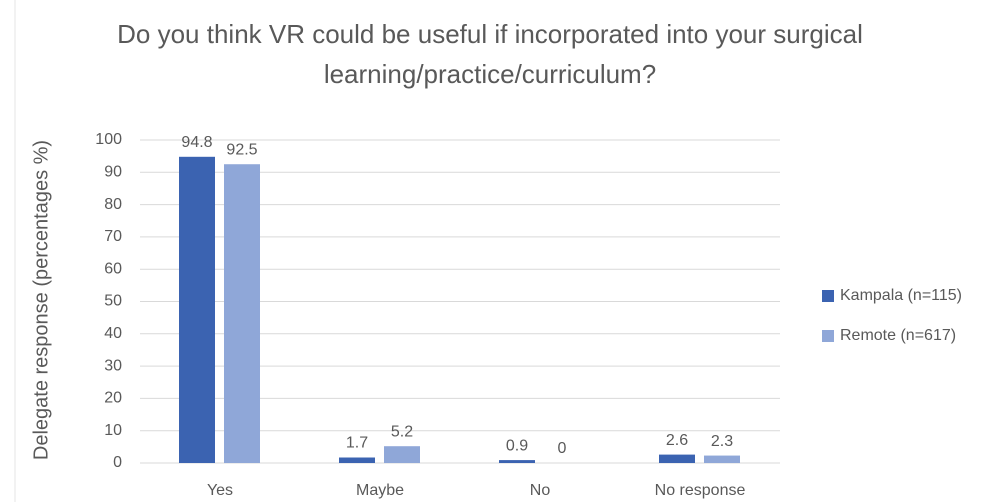  Describe the element at coordinates (517, 445) in the screenshot. I see `value-label: 0.9` at that location.